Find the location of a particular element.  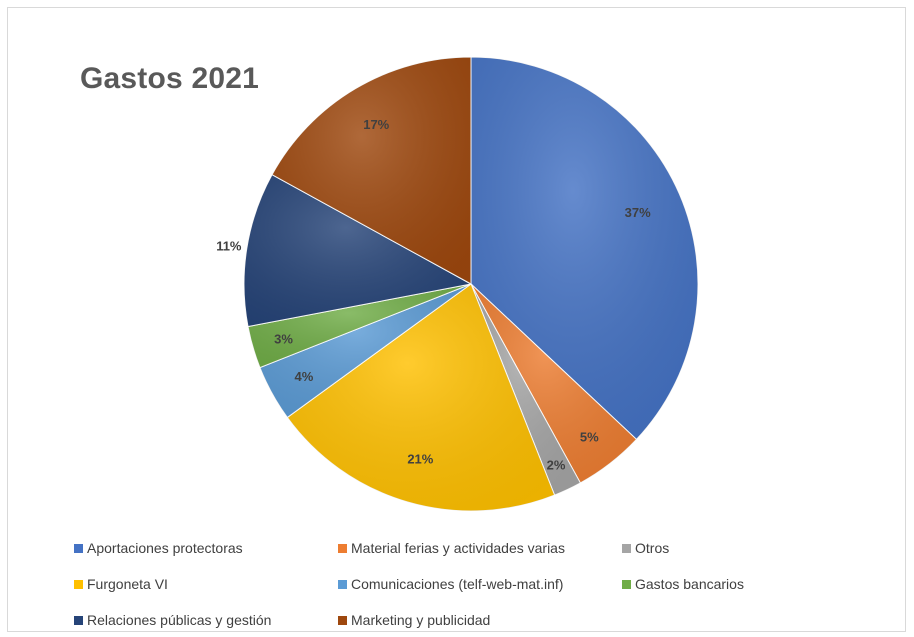

chart-title: Gastos 2021 is located at coordinates (169, 78).